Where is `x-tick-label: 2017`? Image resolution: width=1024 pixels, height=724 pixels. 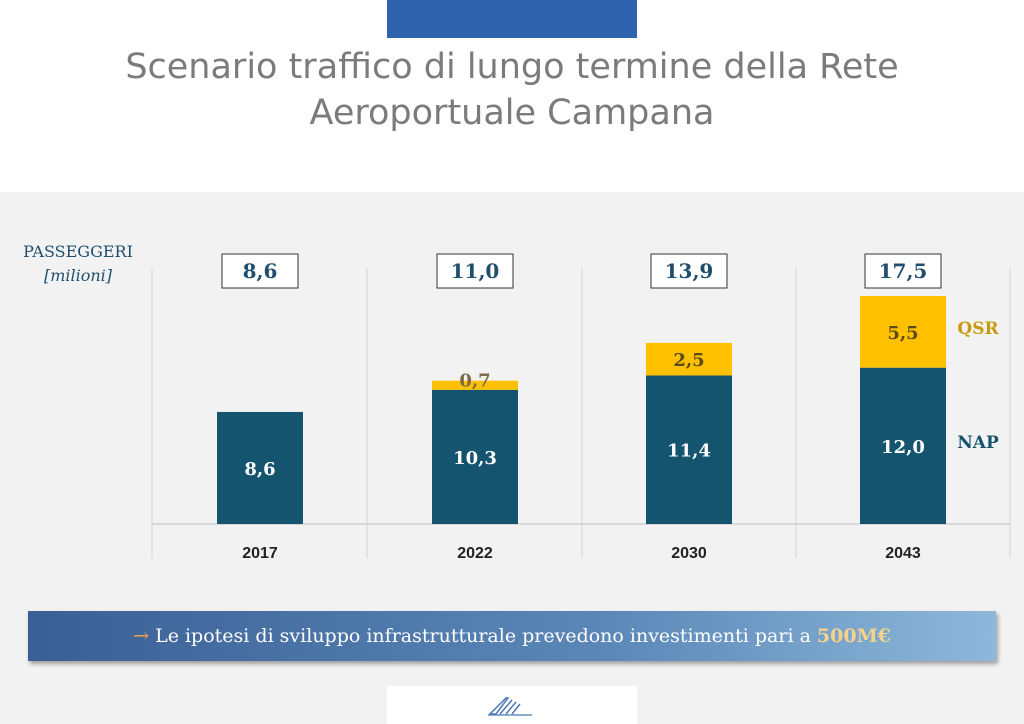
x-tick-label: 2017 is located at coordinates (260, 553).